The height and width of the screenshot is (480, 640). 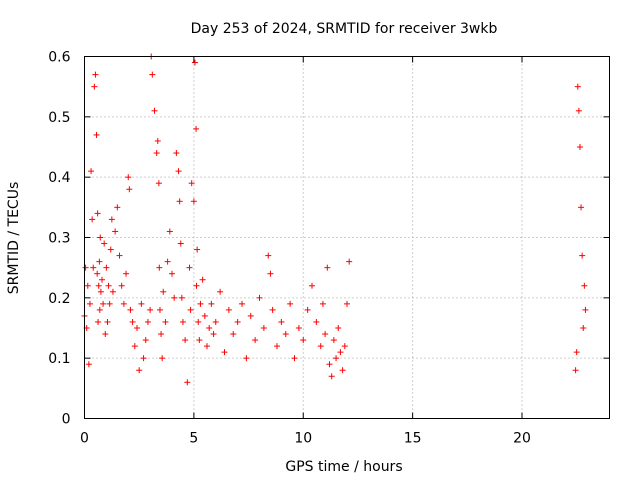 What do you see at coordinates (303, 439) in the screenshot?
I see `x-tick-label: 10` at bounding box center [303, 439].